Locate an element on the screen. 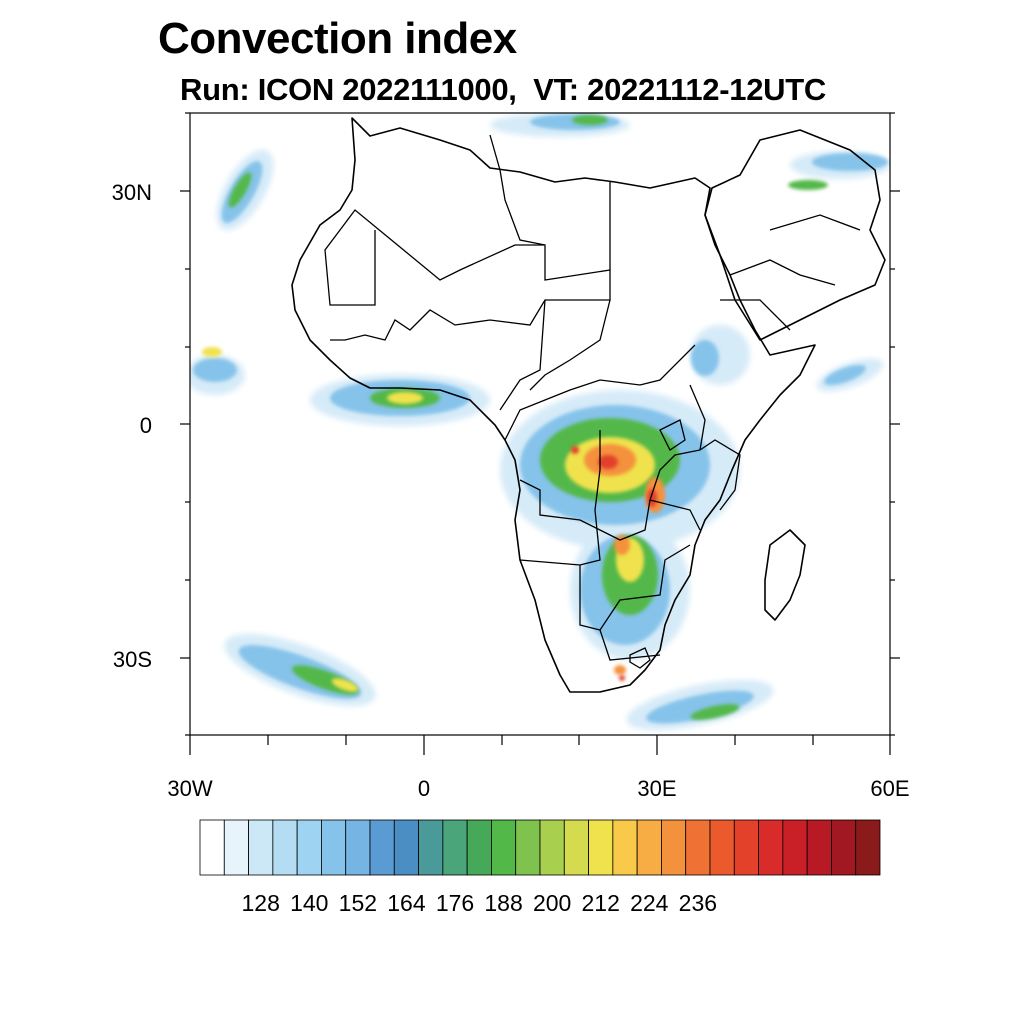  lon-label-0: 0 is located at coordinates (424, 788).